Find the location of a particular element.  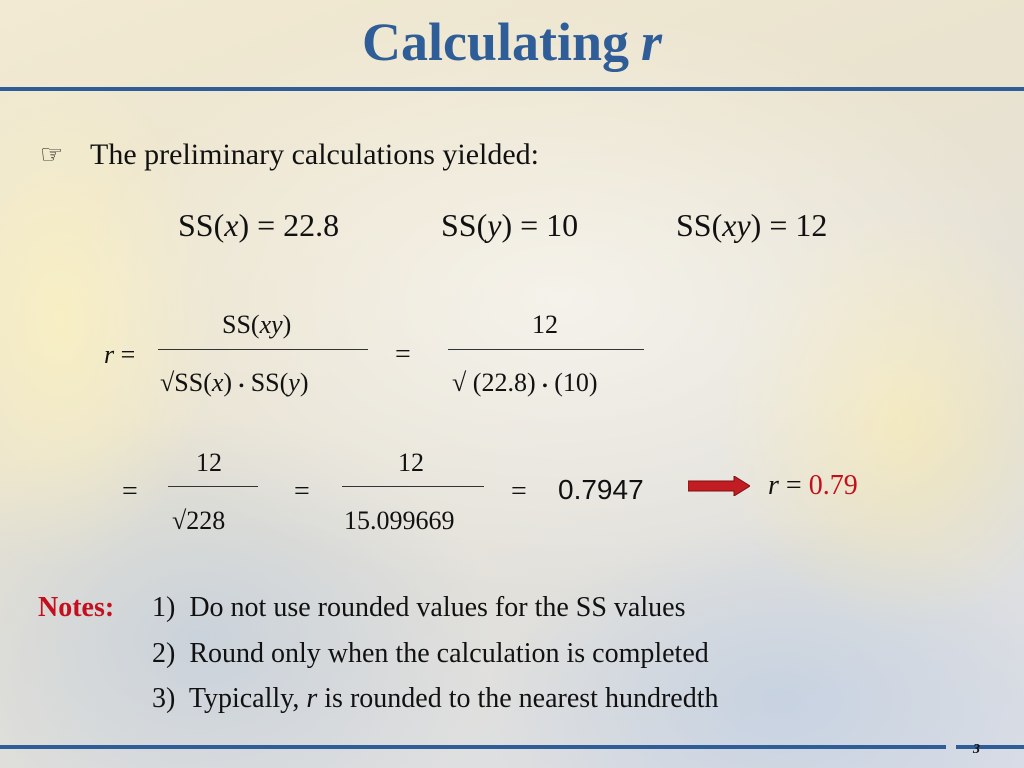

final-answer: r = 0.79 is located at coordinates (813, 485).